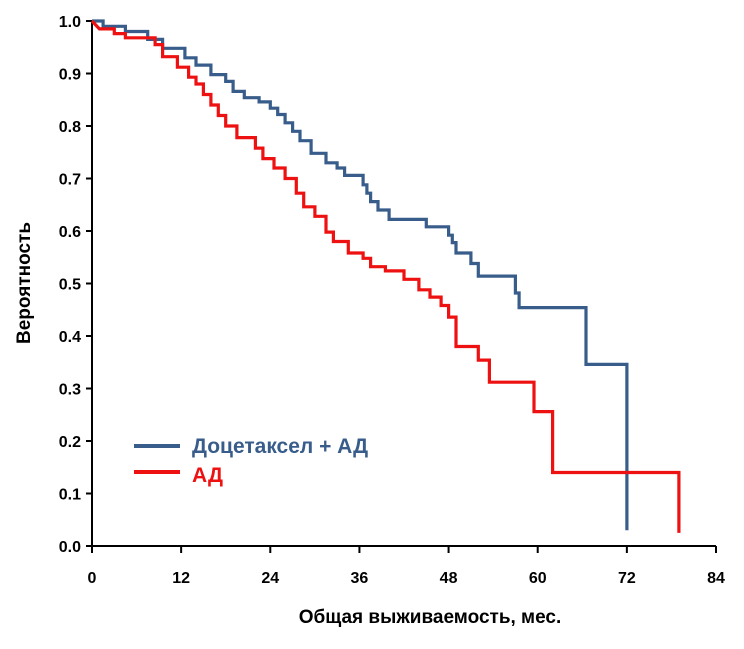 This screenshot has height=649, width=744. What do you see at coordinates (270, 578) in the screenshot?
I see `x-tick-label: 24` at bounding box center [270, 578].